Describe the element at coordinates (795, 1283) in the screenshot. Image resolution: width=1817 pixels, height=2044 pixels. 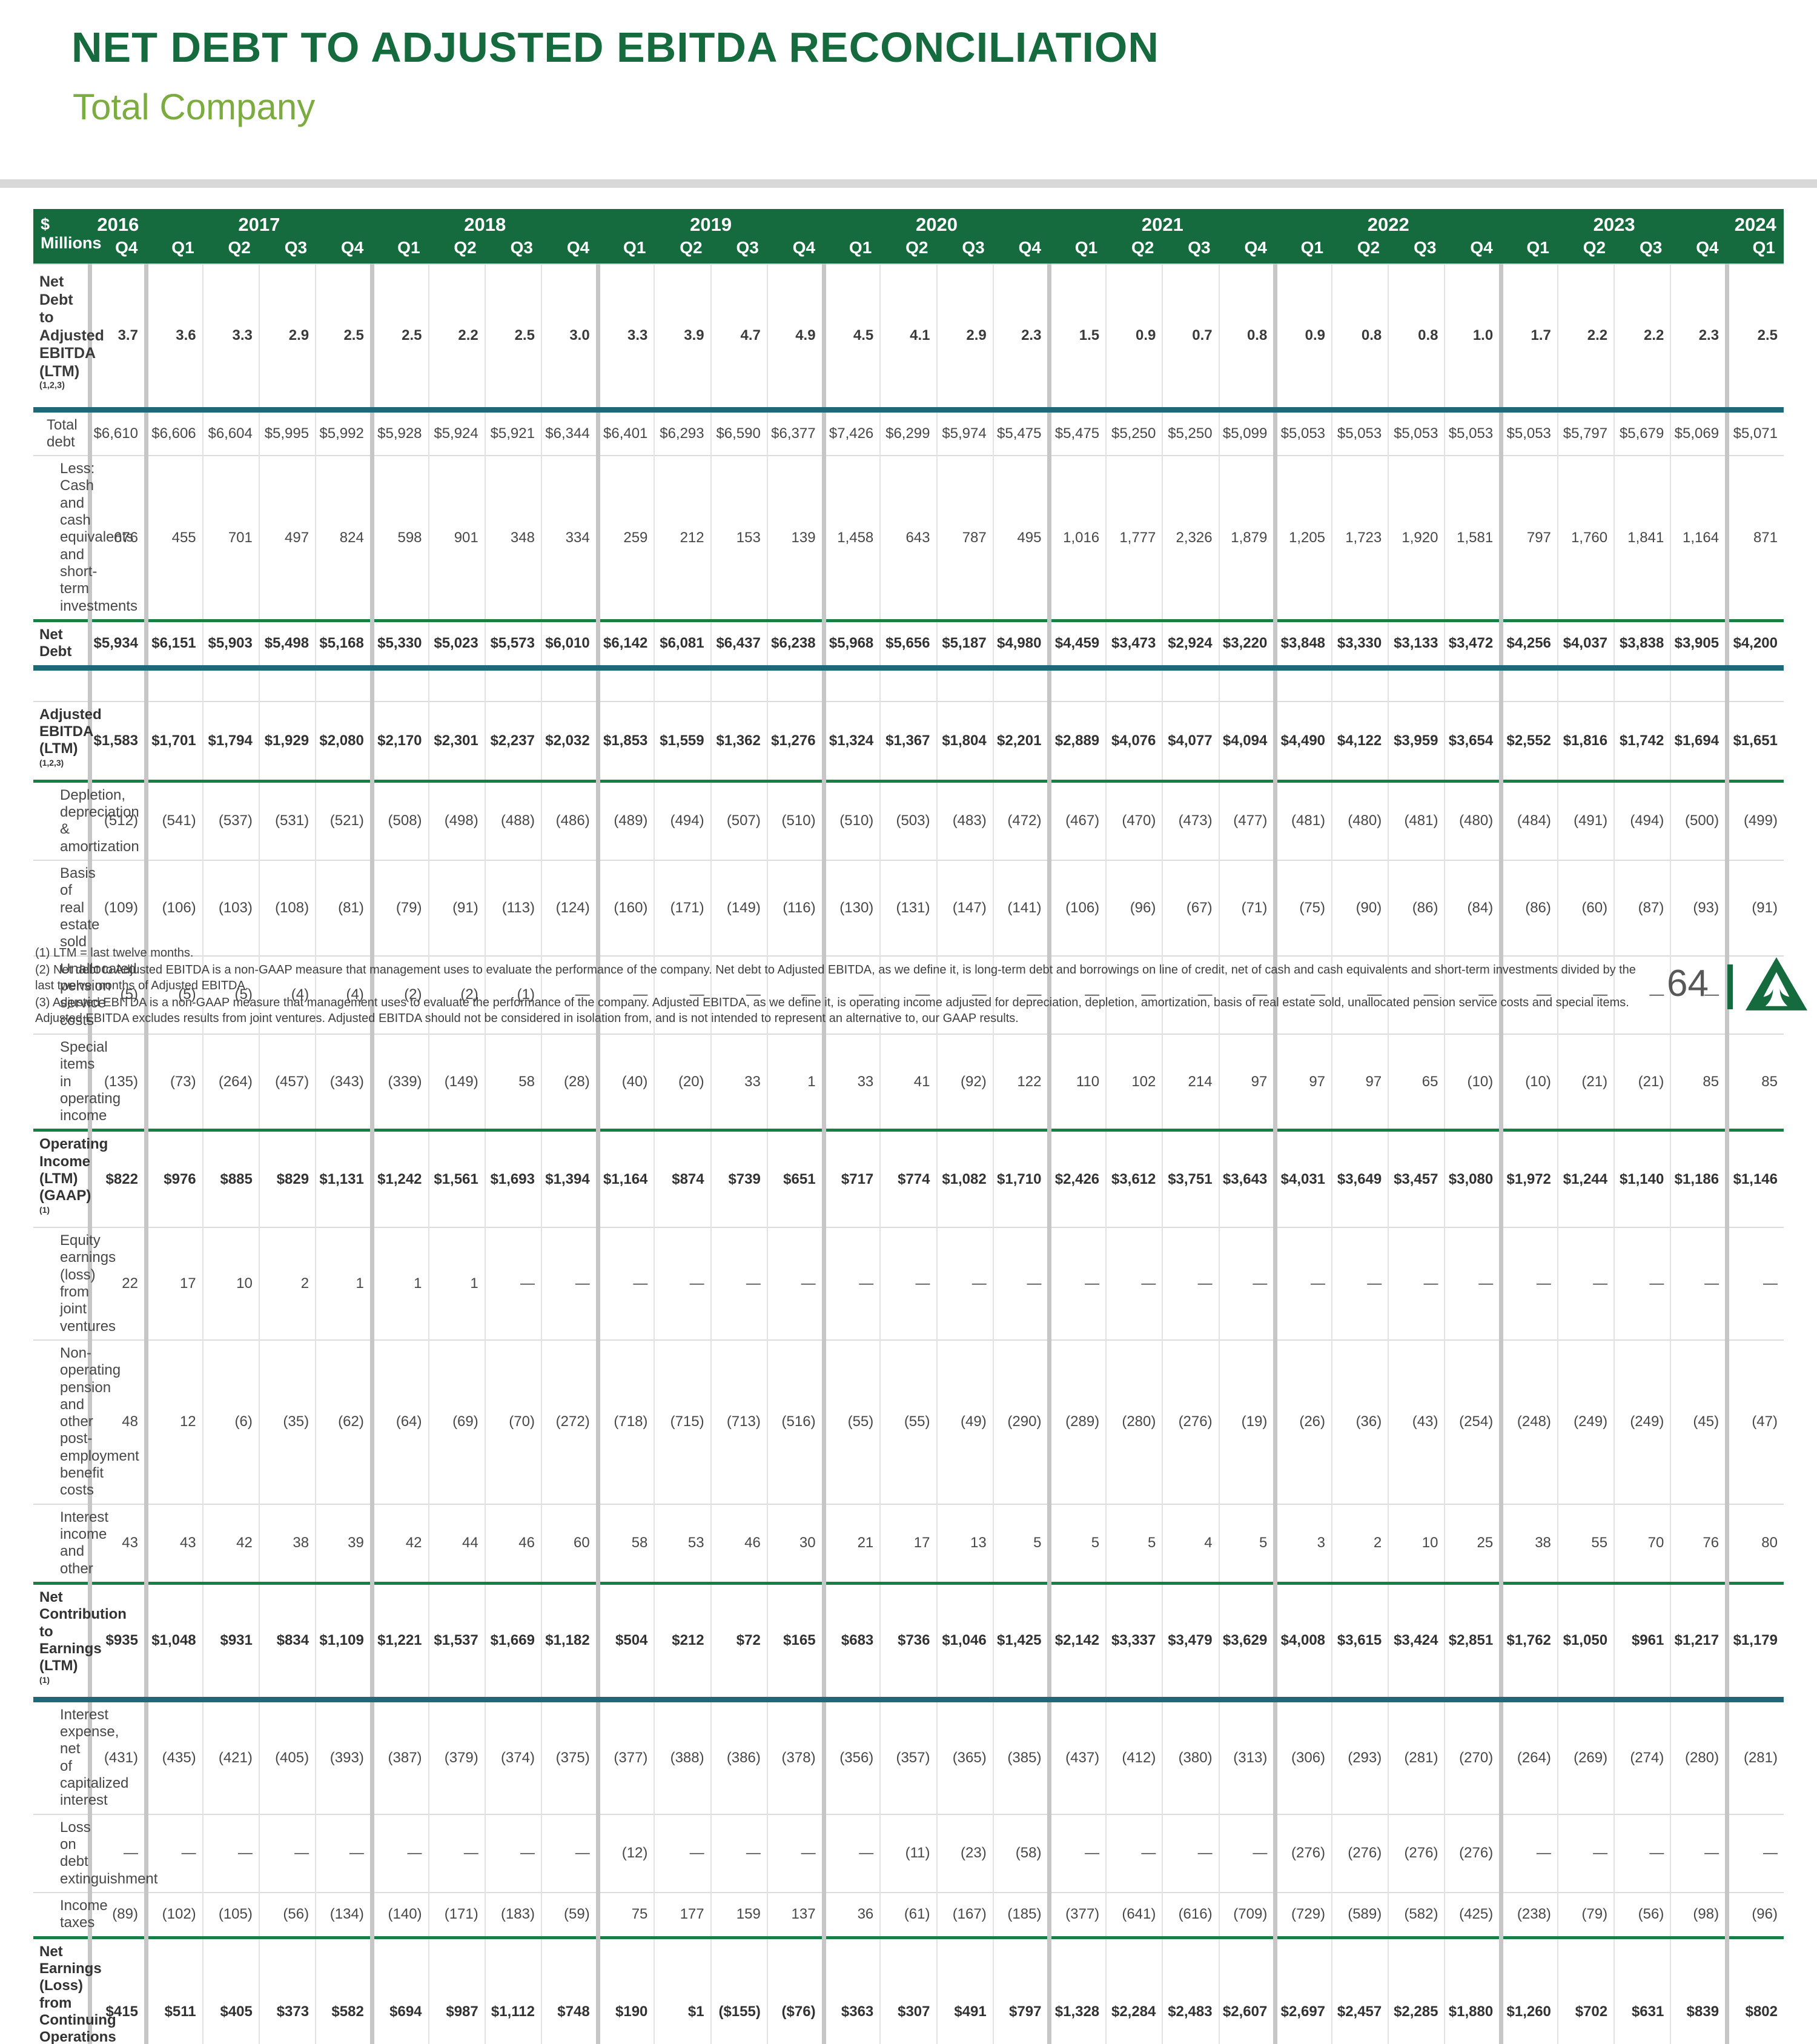
I see `cell-equity-earnings-joint-ventures-2019-Q4: —` at that location.